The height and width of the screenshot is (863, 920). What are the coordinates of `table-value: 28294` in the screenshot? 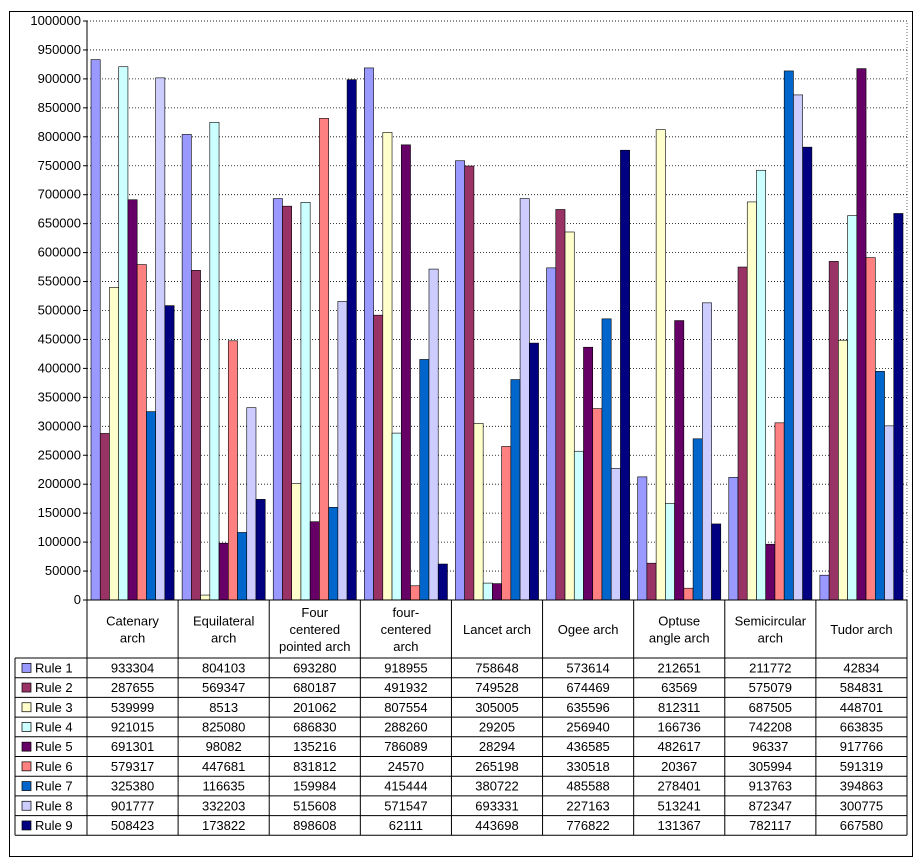 It's located at (497, 746).